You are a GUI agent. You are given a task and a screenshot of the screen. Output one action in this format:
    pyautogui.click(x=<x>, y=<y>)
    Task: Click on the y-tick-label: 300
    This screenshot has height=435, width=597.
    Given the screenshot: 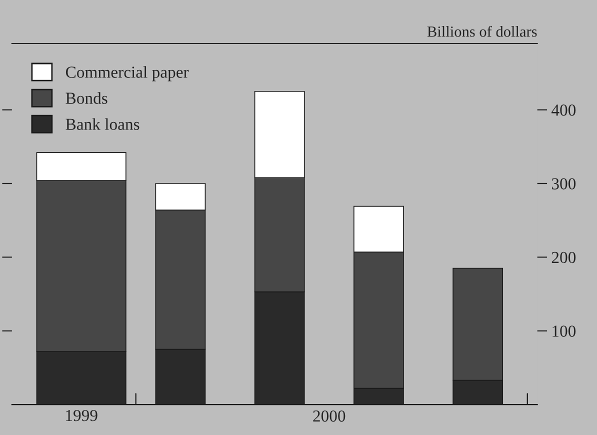 What is the action you would take?
    pyautogui.click(x=564, y=184)
    